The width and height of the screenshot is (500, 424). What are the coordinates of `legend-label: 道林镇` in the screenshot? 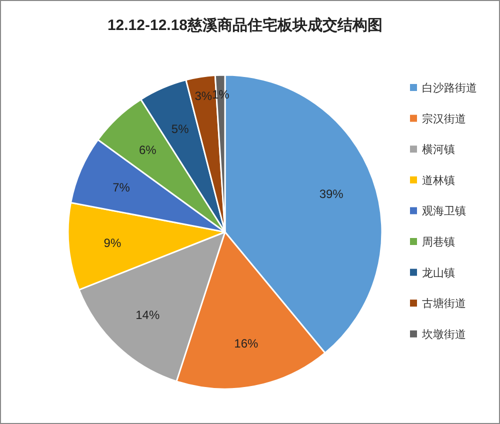 It's located at (438, 180).